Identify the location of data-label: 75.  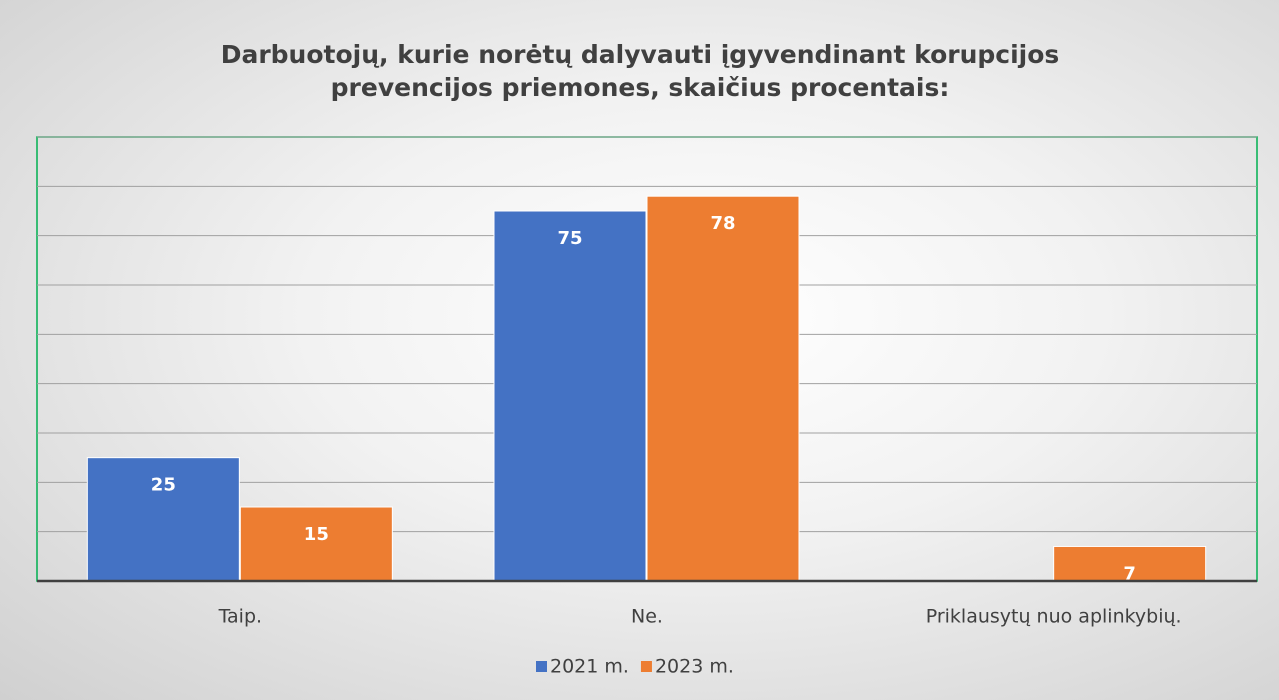
(569, 238).